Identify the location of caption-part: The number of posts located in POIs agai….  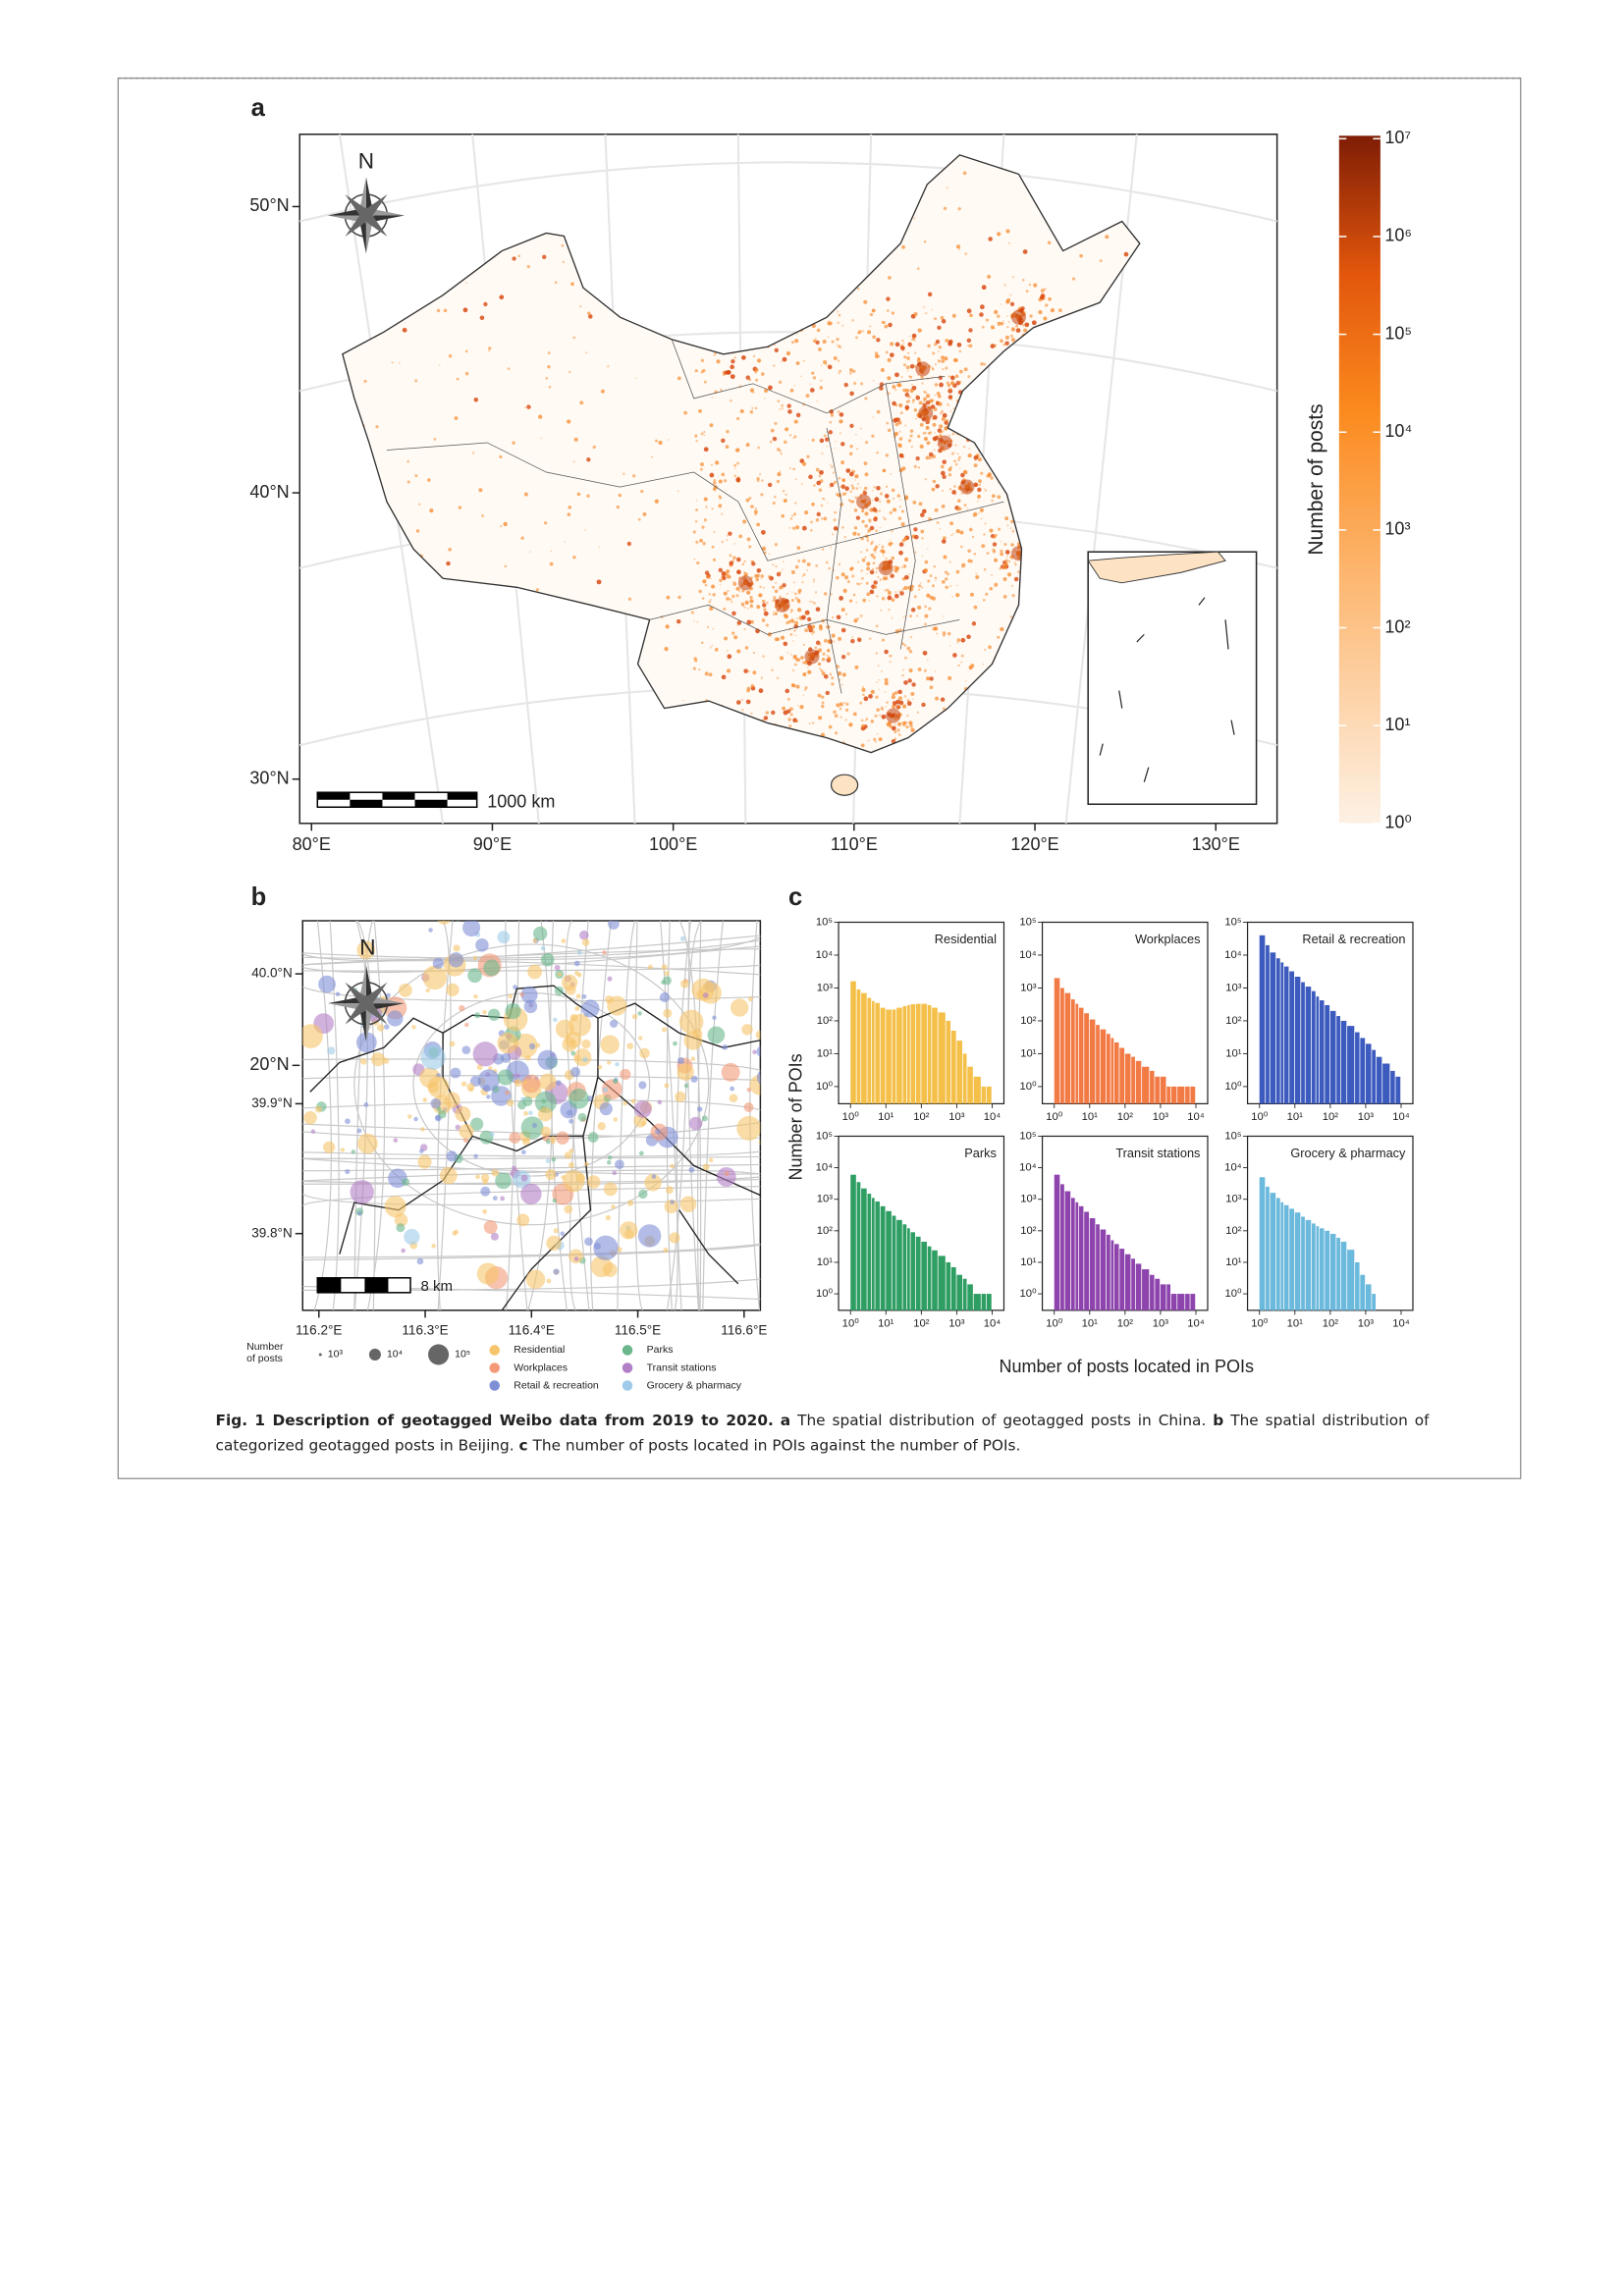
(776, 1447).